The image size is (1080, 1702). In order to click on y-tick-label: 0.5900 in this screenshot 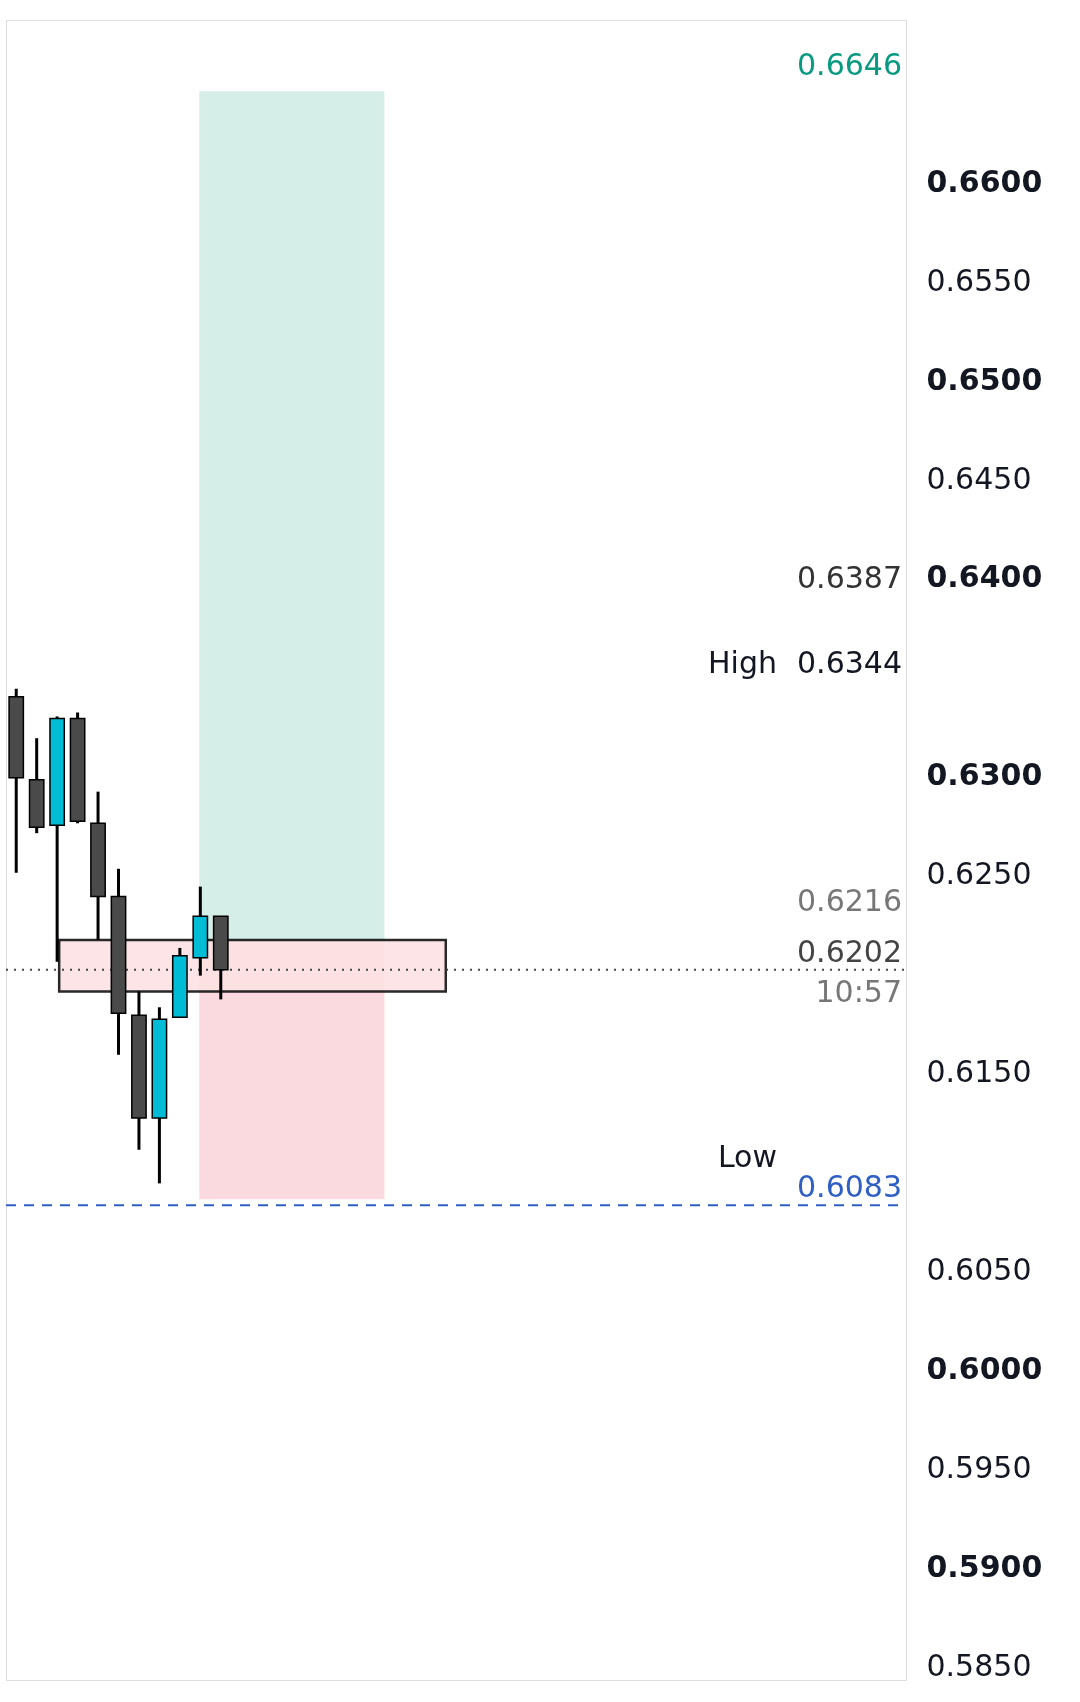, I will do `click(984, 1566)`.